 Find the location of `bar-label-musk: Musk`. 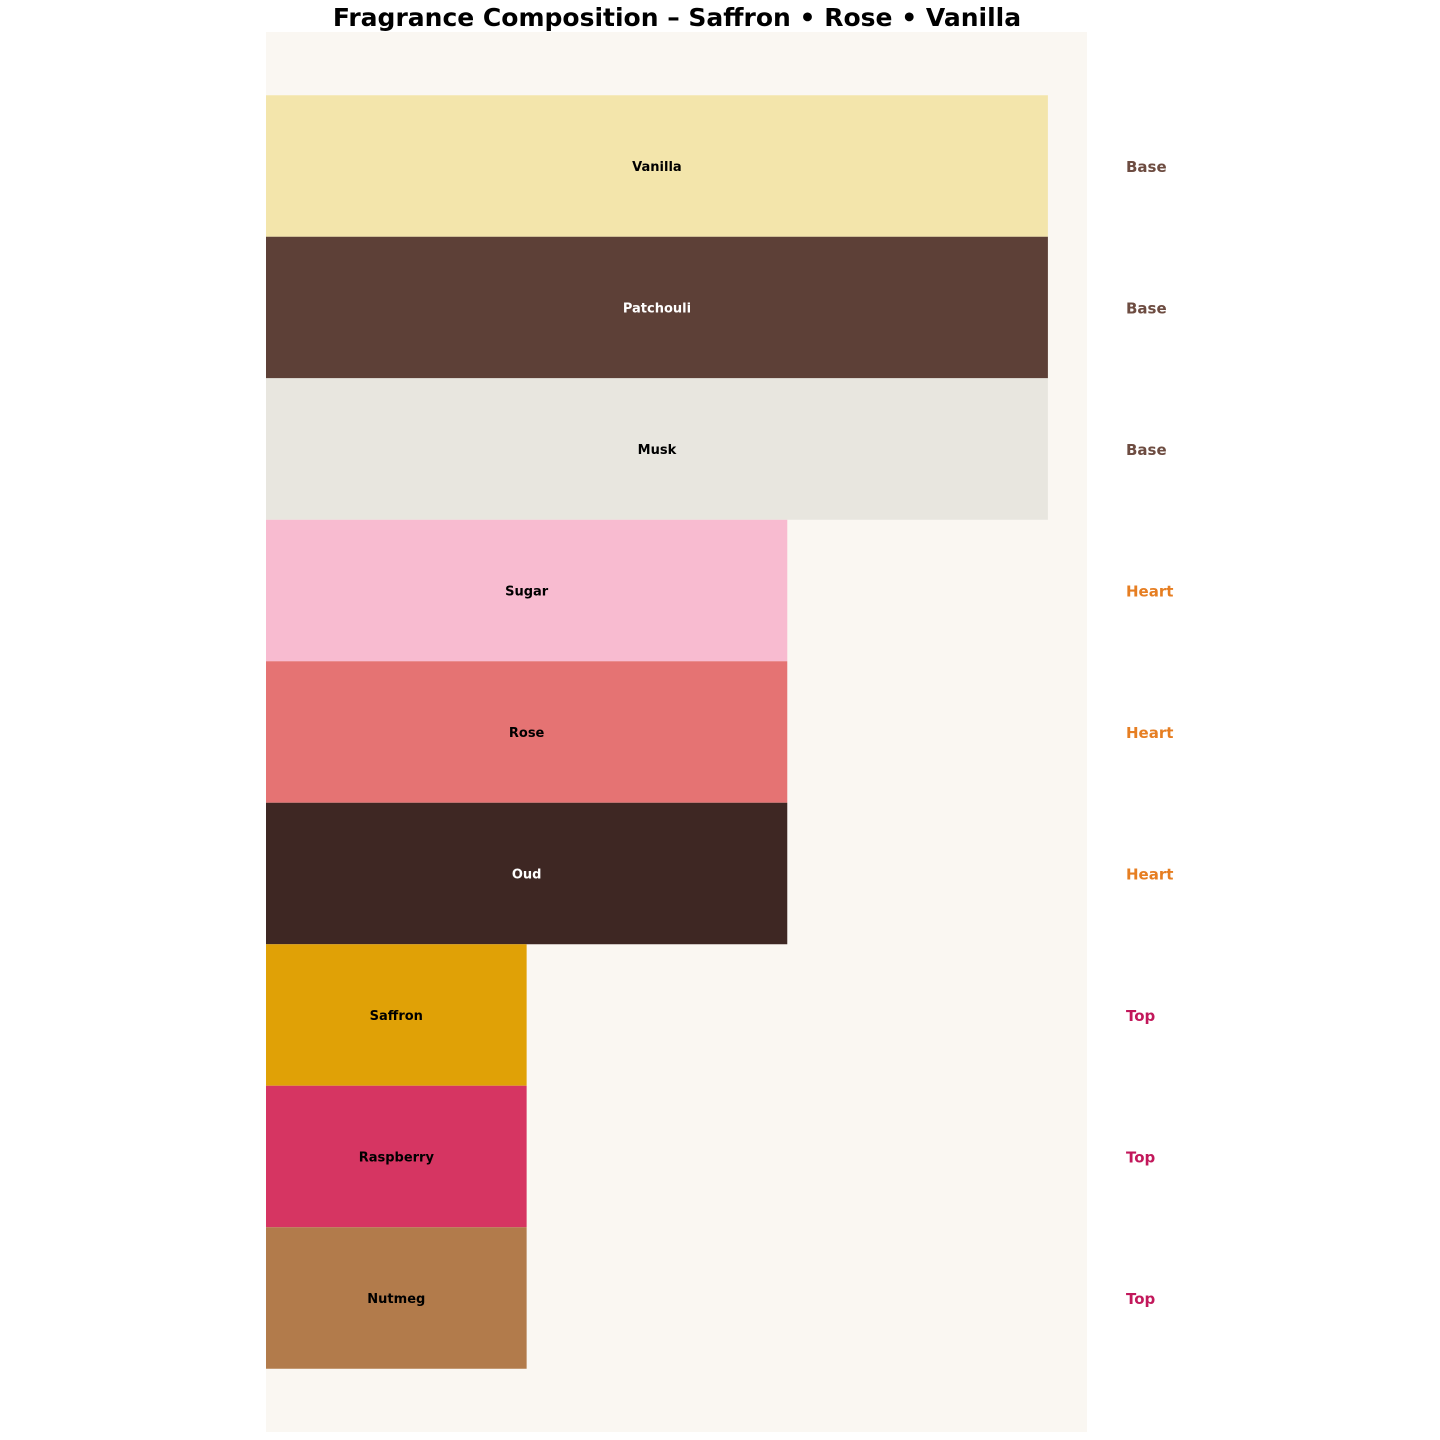

bar-label-musk: Musk is located at coordinates (657, 450).